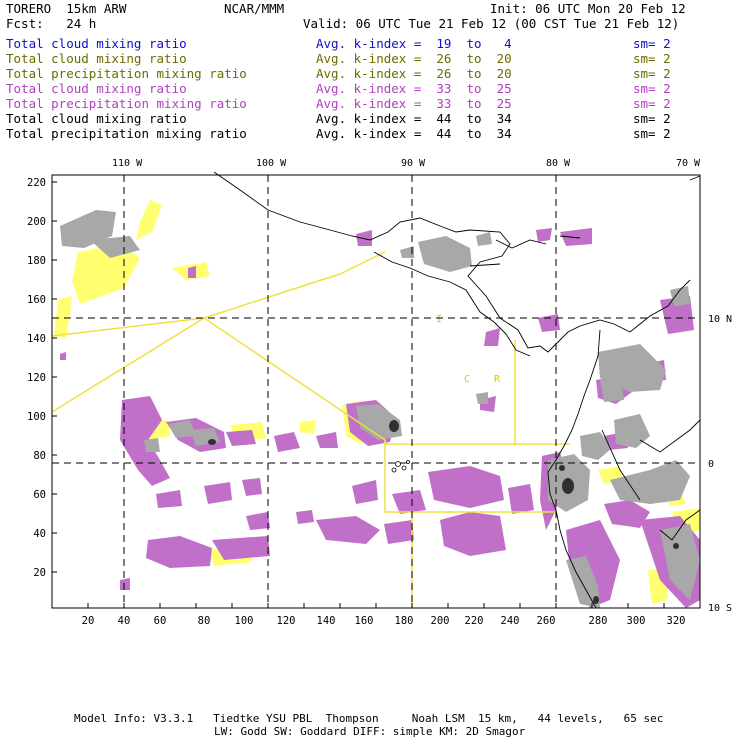  Describe the element at coordinates (127, 163) in the screenshot. I see `lon-label: 110 W` at that location.